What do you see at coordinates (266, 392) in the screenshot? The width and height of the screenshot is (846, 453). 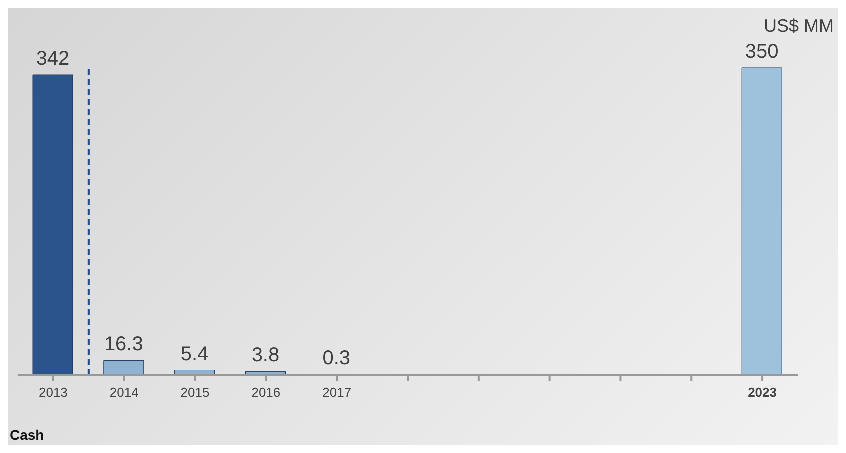 I see `x-tick-label: 2016` at bounding box center [266, 392].